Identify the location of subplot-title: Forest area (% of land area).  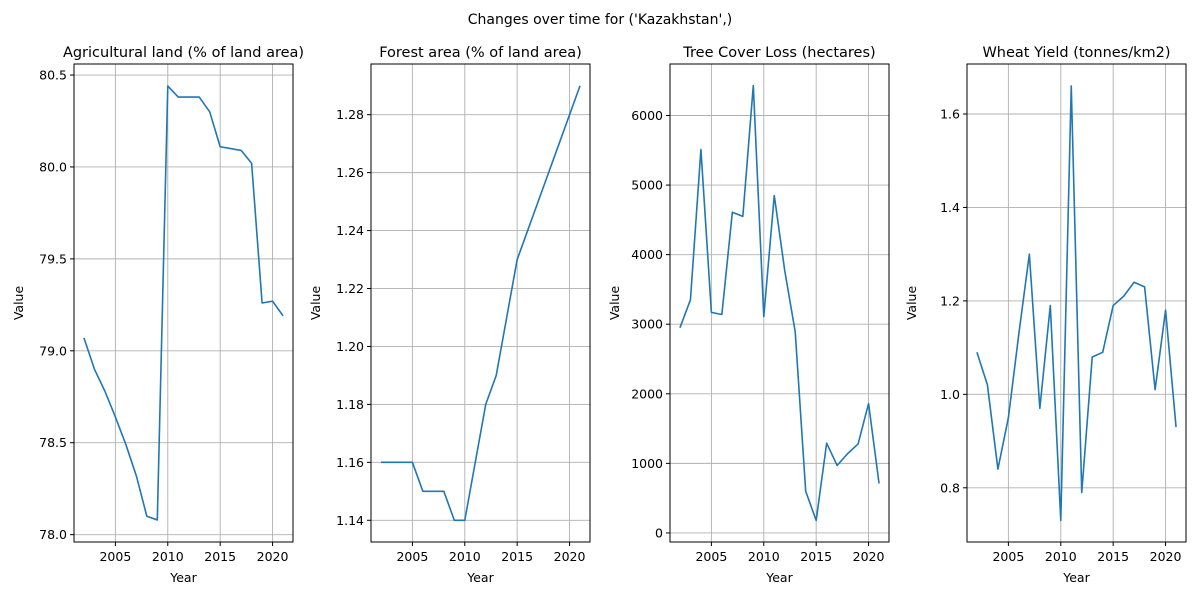
(480, 53).